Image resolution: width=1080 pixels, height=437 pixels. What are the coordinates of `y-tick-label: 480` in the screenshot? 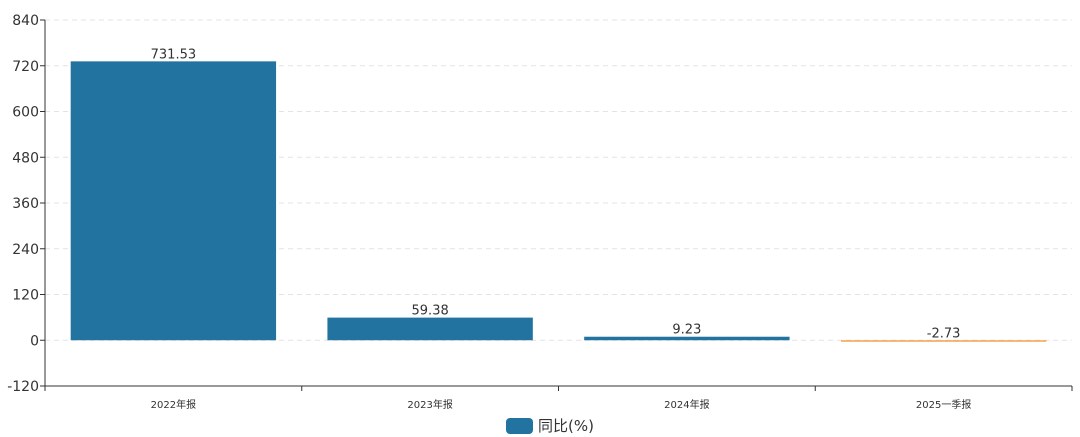 It's located at (25, 158).